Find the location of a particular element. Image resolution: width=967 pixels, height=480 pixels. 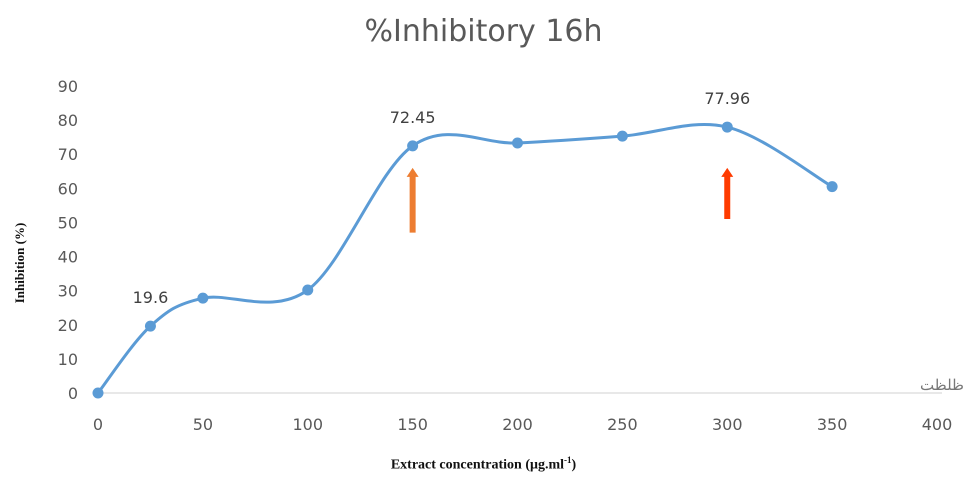

y-tick-label: 30 is located at coordinates (68, 291).